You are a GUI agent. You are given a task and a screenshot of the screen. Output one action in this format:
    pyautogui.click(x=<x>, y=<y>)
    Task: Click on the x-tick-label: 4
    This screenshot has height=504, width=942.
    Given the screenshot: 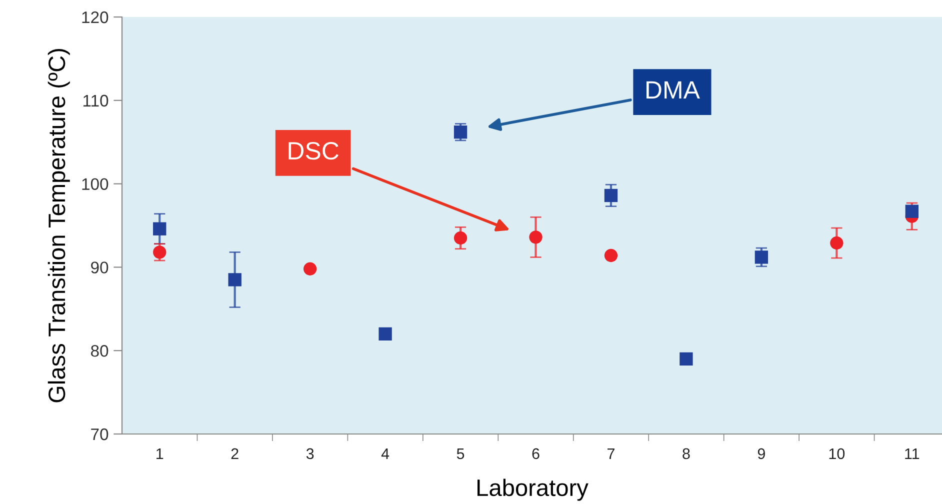 What is the action you would take?
    pyautogui.click(x=385, y=453)
    